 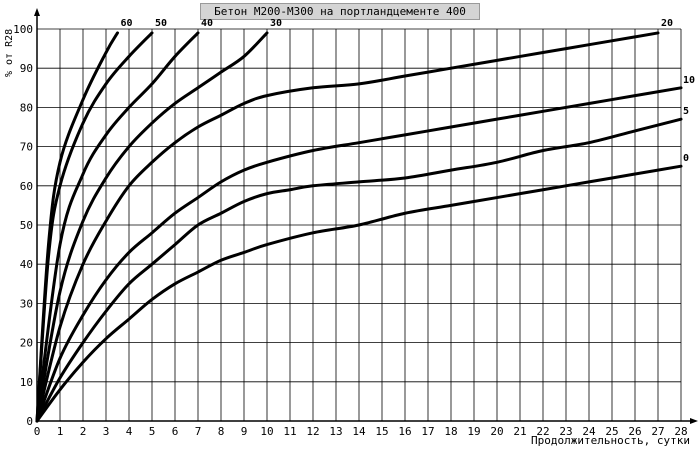 I want to click on x-tick-label: 10, so click(x=266, y=431).